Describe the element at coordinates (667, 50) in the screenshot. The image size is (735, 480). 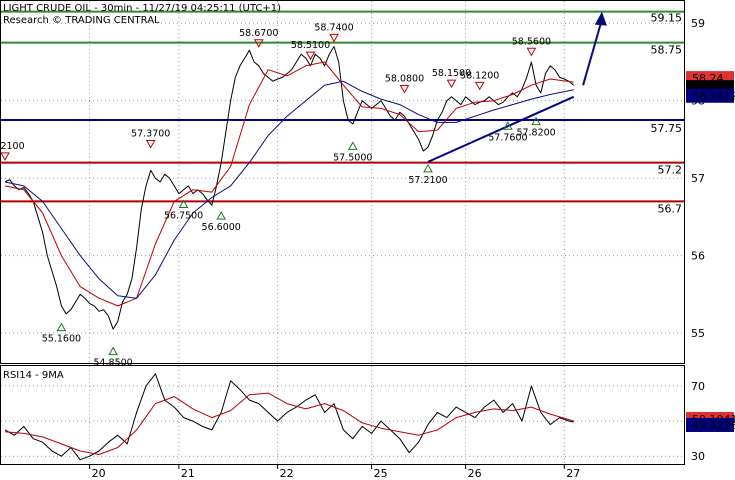
I see `level-label-resistance: 58.75` at that location.